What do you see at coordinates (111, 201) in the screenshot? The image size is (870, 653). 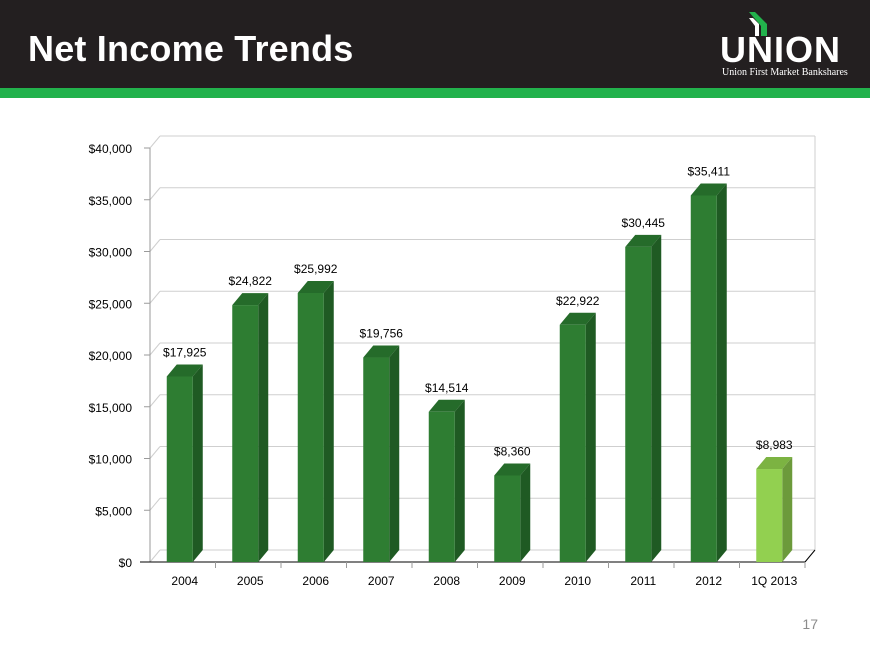 I see `y-tick-label: $35,000` at bounding box center [111, 201].